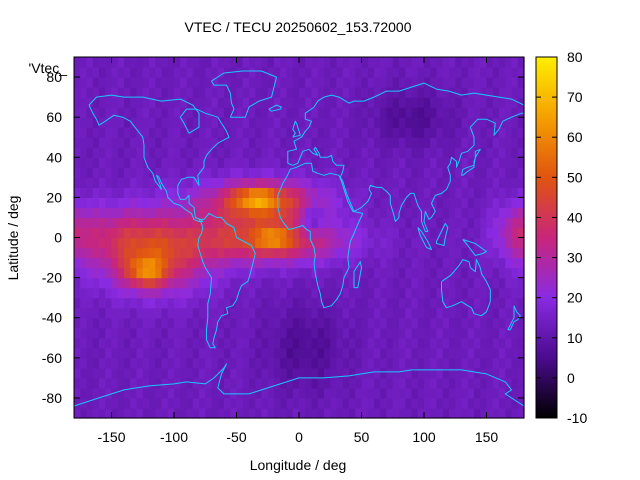  Describe the element at coordinates (236, 437) in the screenshot. I see `x-tick-label: -50` at that location.